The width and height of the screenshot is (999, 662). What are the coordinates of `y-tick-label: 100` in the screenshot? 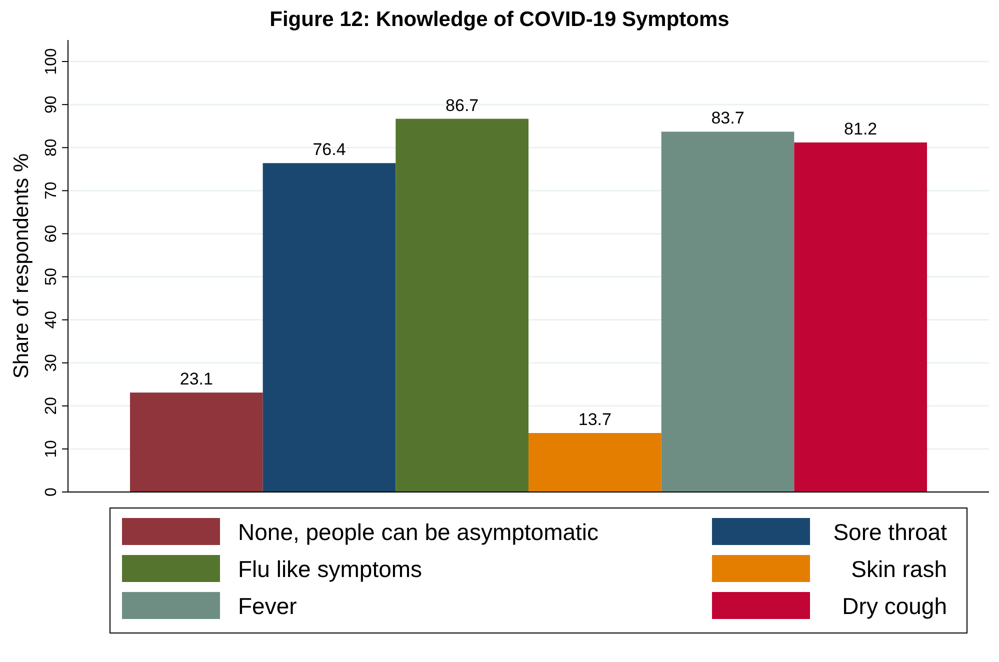 It's located at (51, 61).